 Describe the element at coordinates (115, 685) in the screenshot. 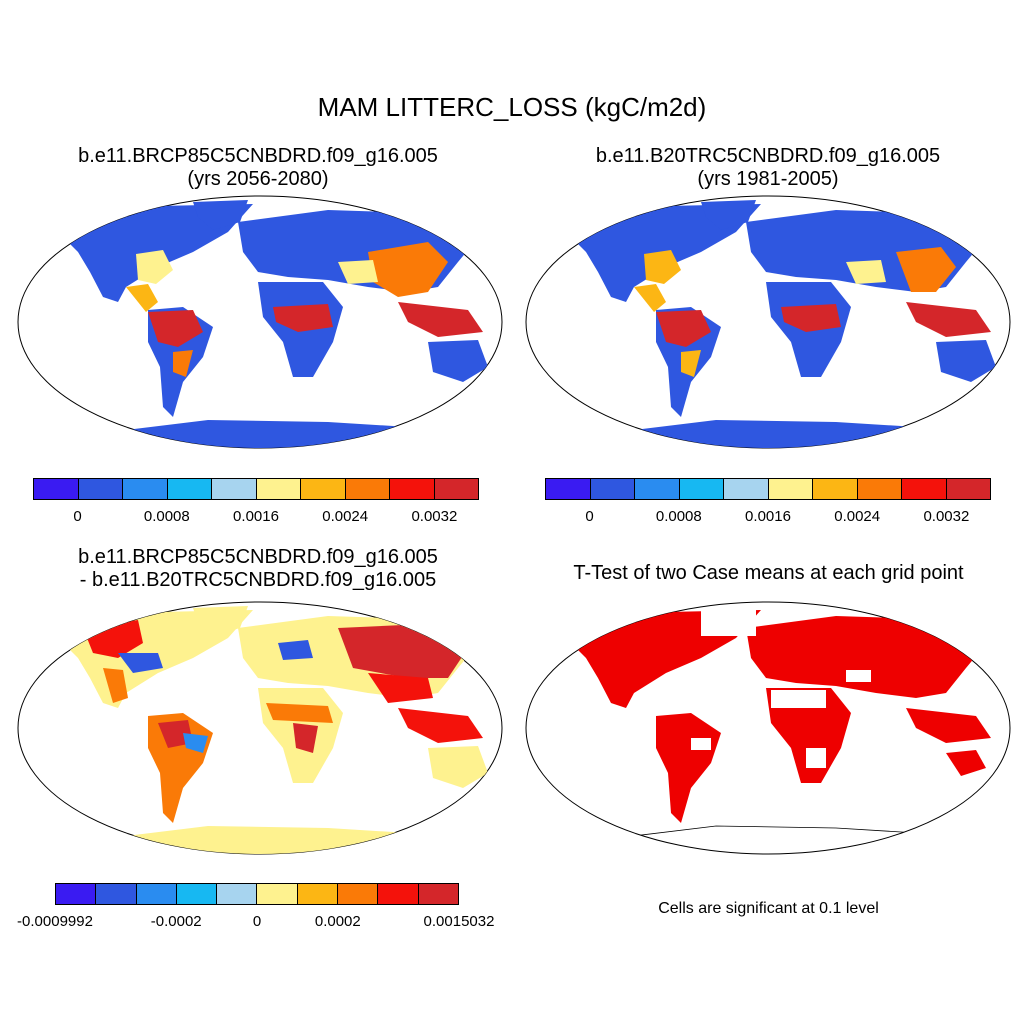

I see `western-us-region` at that location.